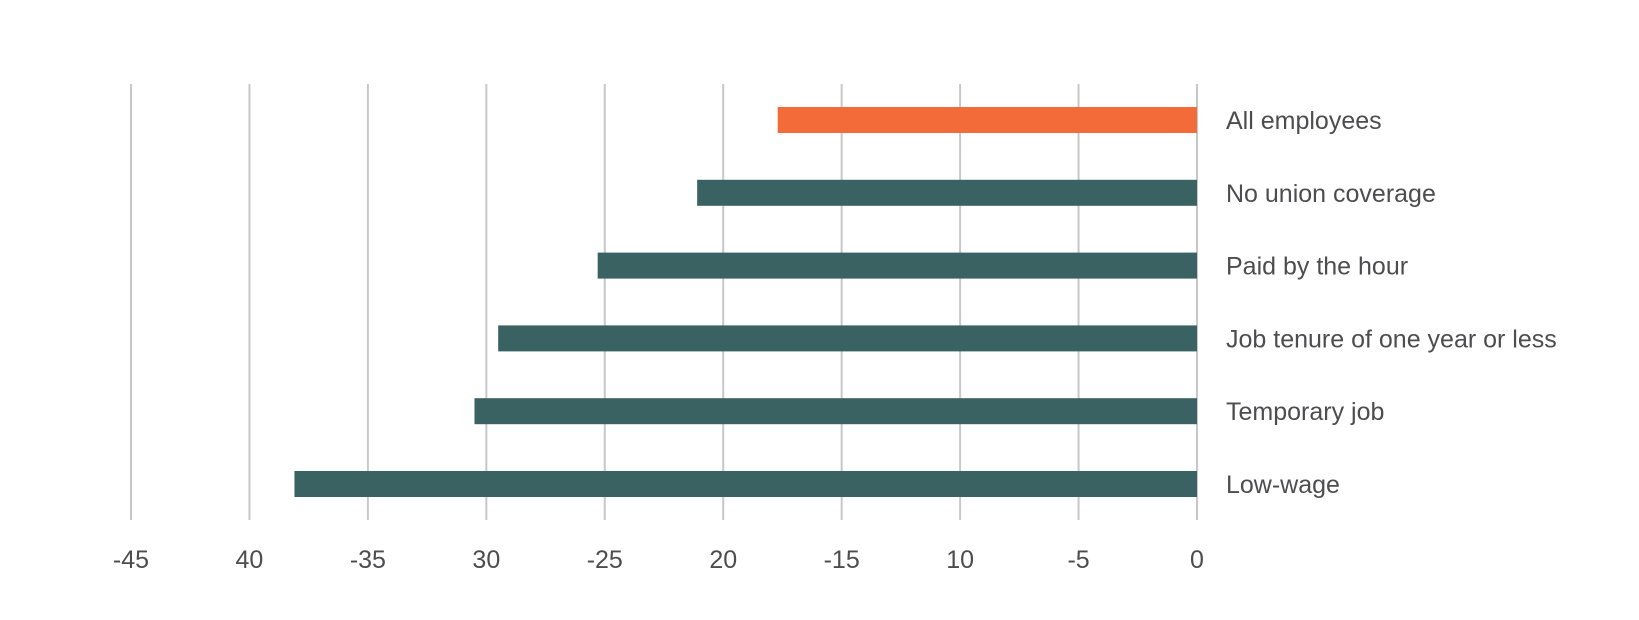 The width and height of the screenshot is (1639, 620). Describe the element at coordinates (1305, 412) in the screenshot. I see `category-label: Temporary job` at that location.